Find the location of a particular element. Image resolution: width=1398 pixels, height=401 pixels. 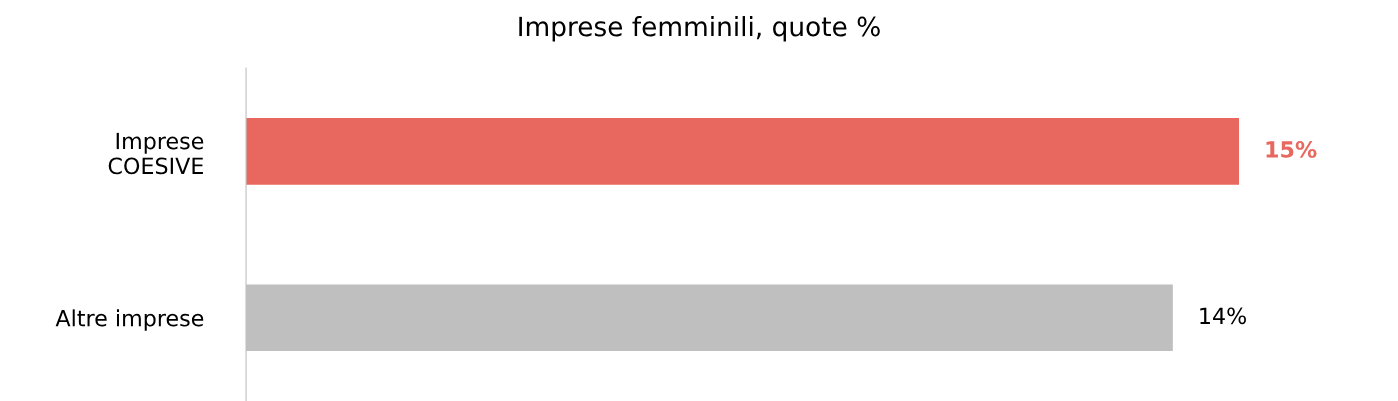

data-label: 15% is located at coordinates (1291, 149).